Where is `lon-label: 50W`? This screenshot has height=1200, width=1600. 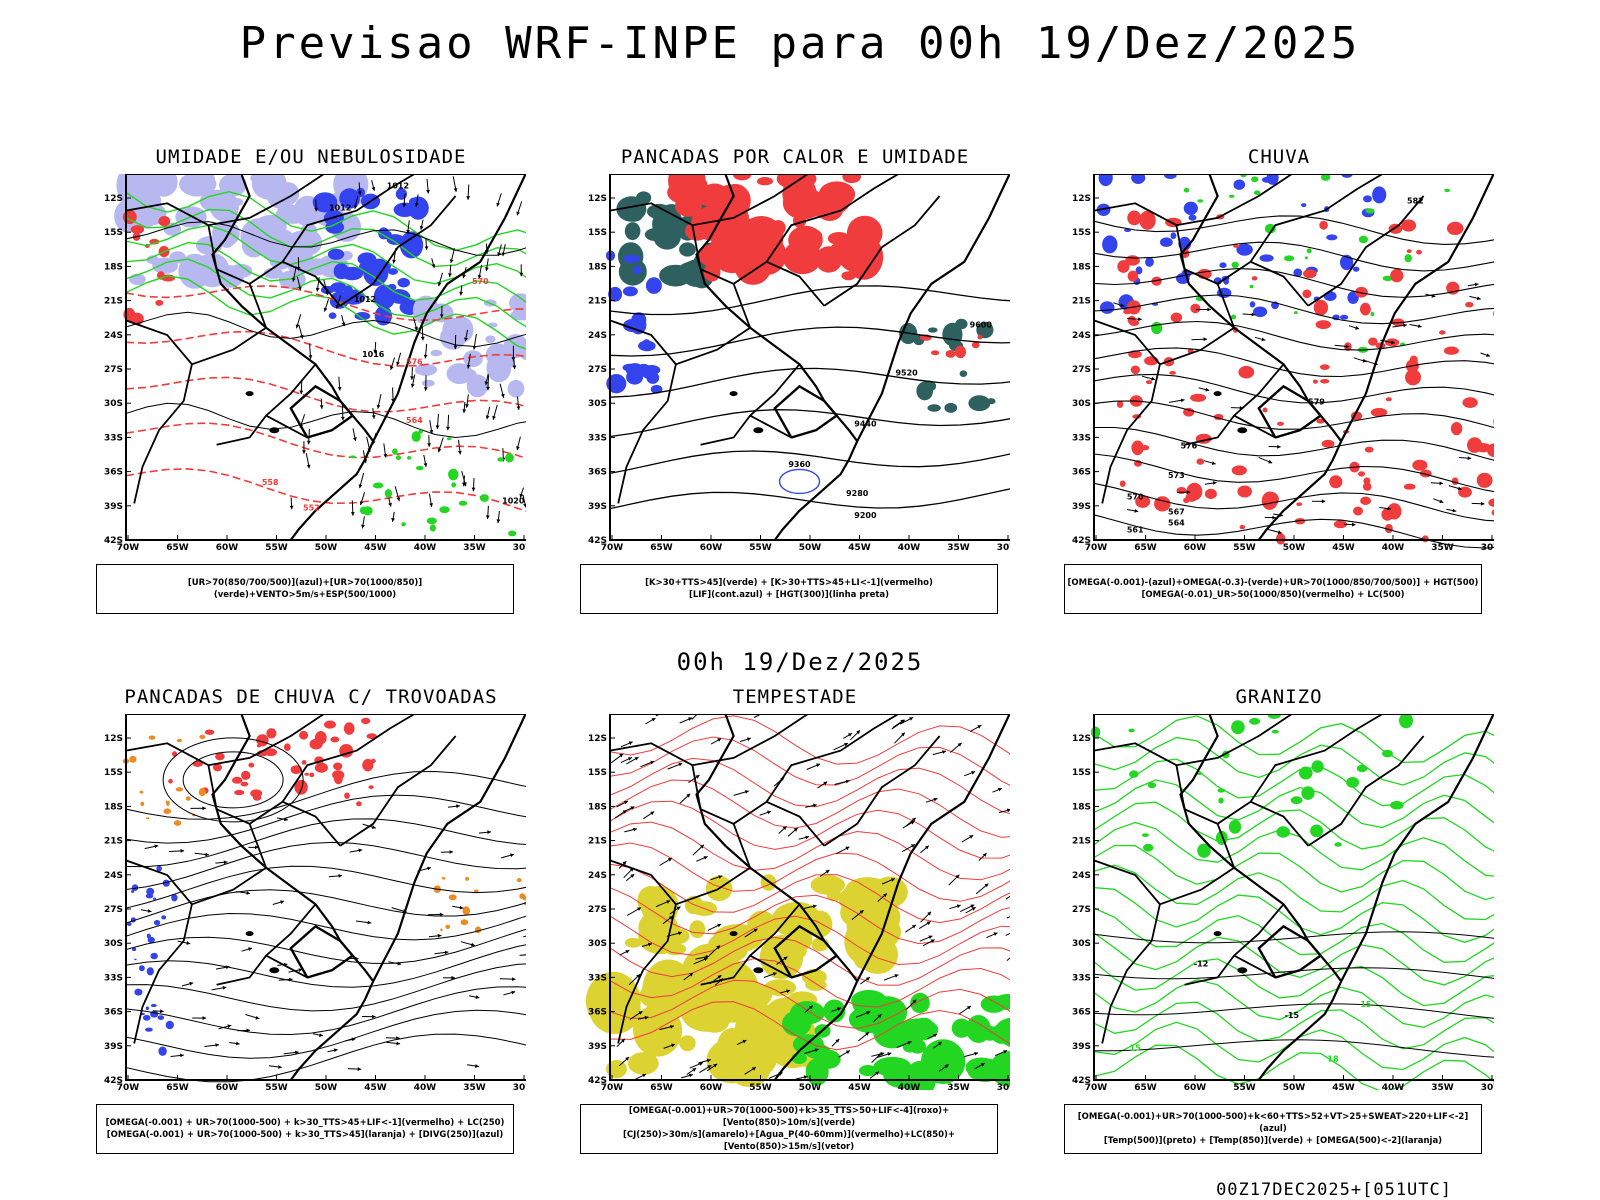
lon-label: 50W is located at coordinates (810, 546).